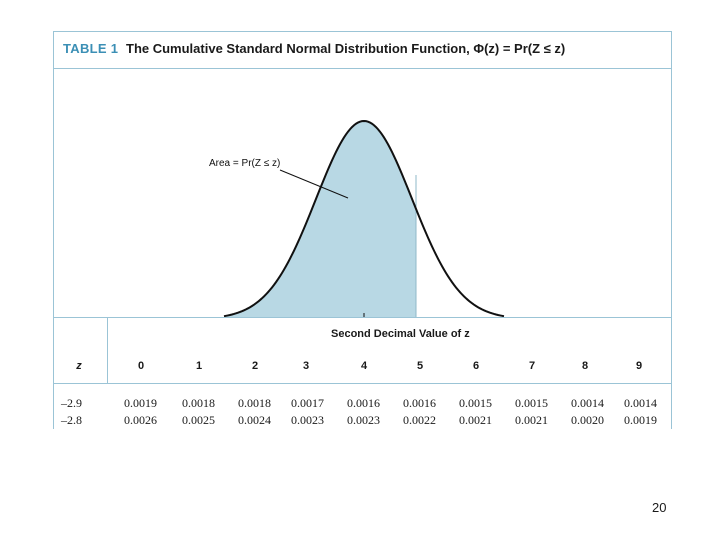 The height and width of the screenshot is (540, 720). Describe the element at coordinates (639, 366) in the screenshot. I see `column-header-9: 9` at that location.